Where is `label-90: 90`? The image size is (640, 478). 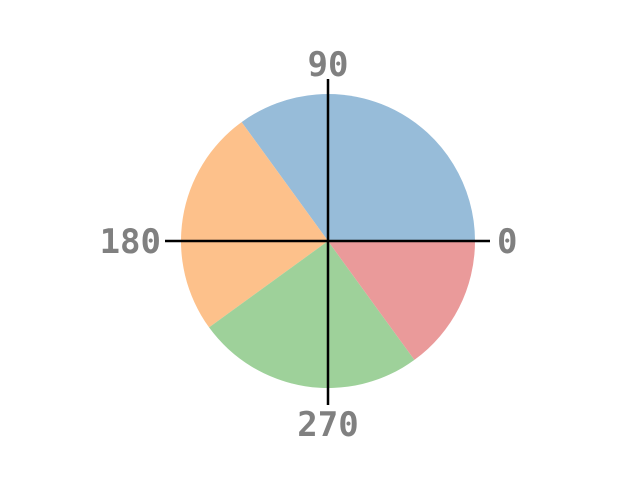
label-90: 90 is located at coordinates (328, 65).